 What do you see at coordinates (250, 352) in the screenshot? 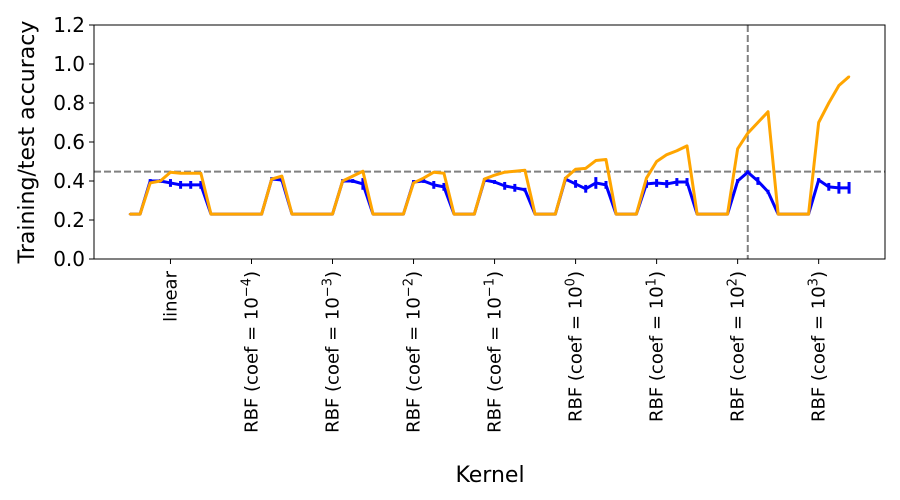
I see `x-tick-label: RBF (coef = 10−4)` at bounding box center [250, 352].